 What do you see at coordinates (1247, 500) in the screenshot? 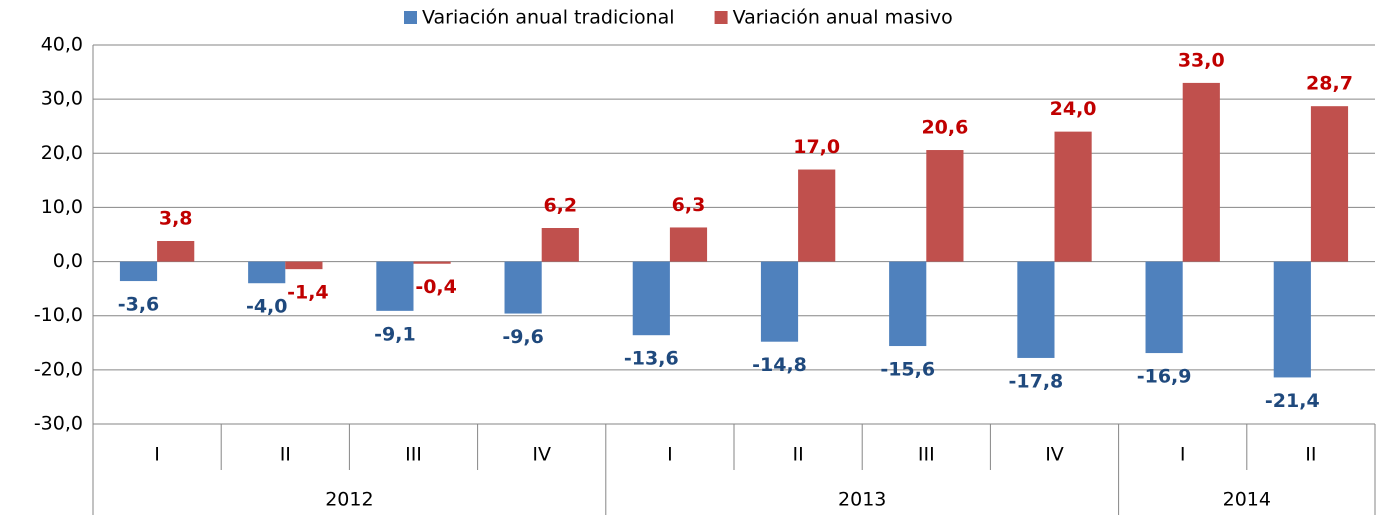
I see `group-label: 2014` at bounding box center [1247, 500].